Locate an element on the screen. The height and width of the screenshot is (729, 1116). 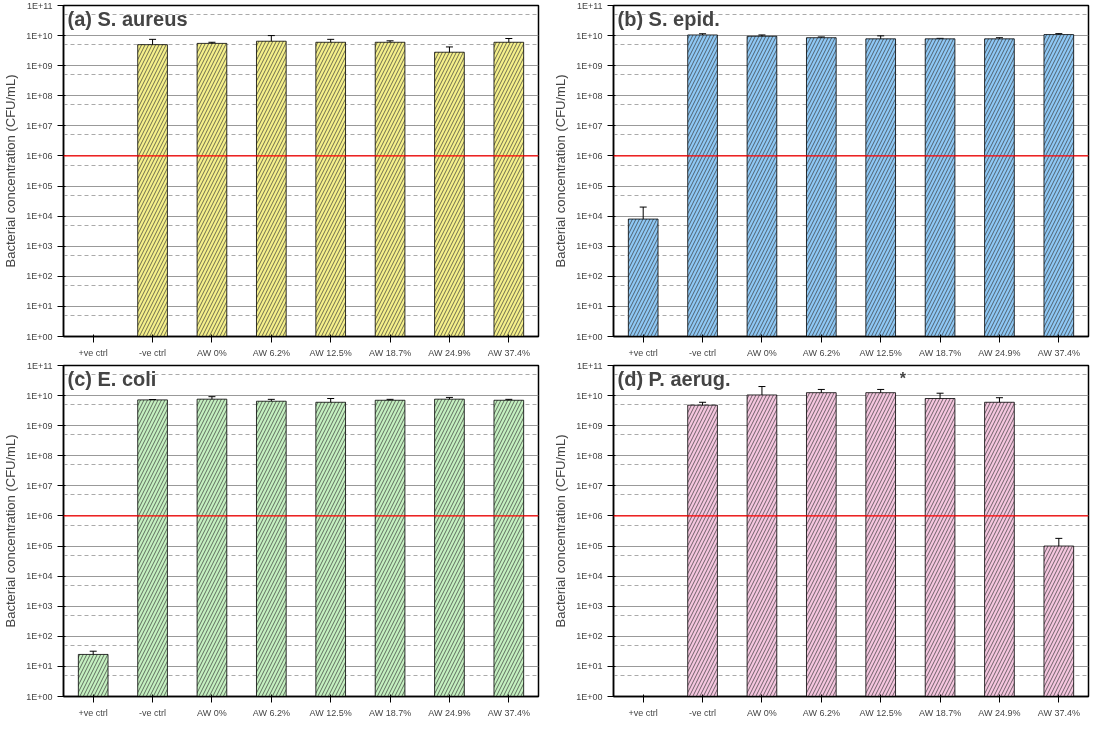
chart-title: (c) E. coli is located at coordinates (112, 378).